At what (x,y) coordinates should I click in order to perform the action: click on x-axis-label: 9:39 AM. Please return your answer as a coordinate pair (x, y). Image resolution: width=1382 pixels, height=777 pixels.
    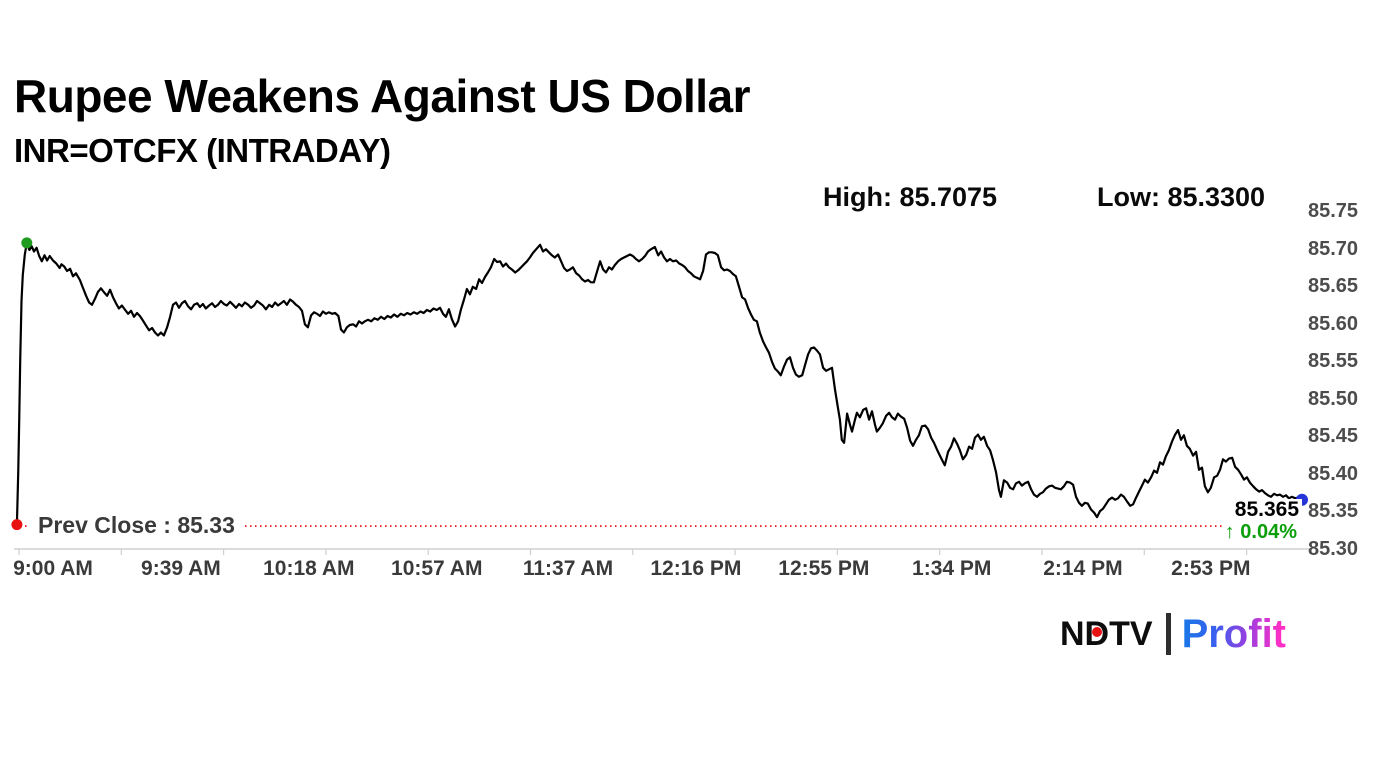
    Looking at the image, I should click on (181, 568).